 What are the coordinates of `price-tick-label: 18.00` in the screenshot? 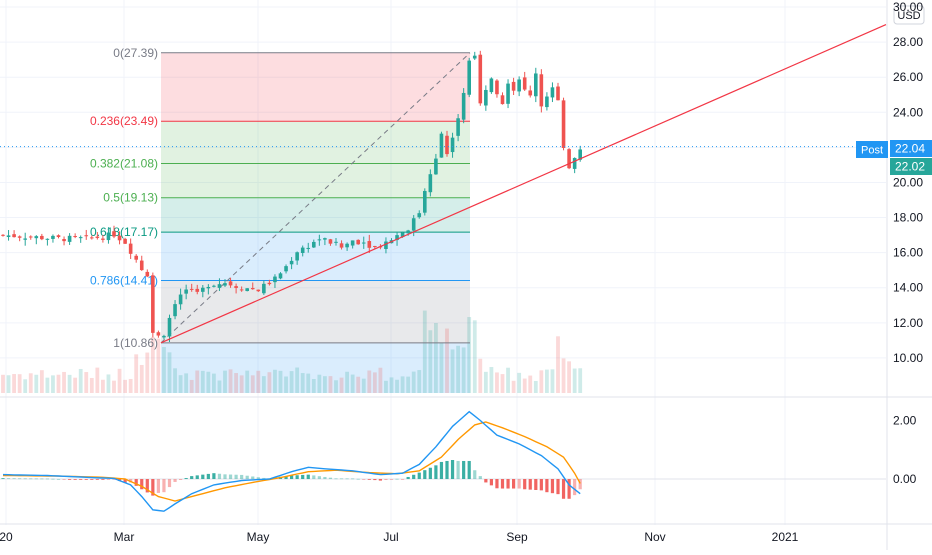 It's located at (908, 218).